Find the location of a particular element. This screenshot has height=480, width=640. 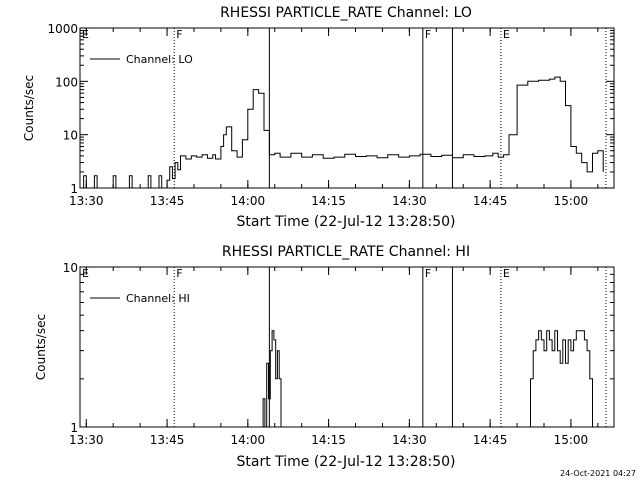

y-tick-label: 1000 is located at coordinates (62, 29).